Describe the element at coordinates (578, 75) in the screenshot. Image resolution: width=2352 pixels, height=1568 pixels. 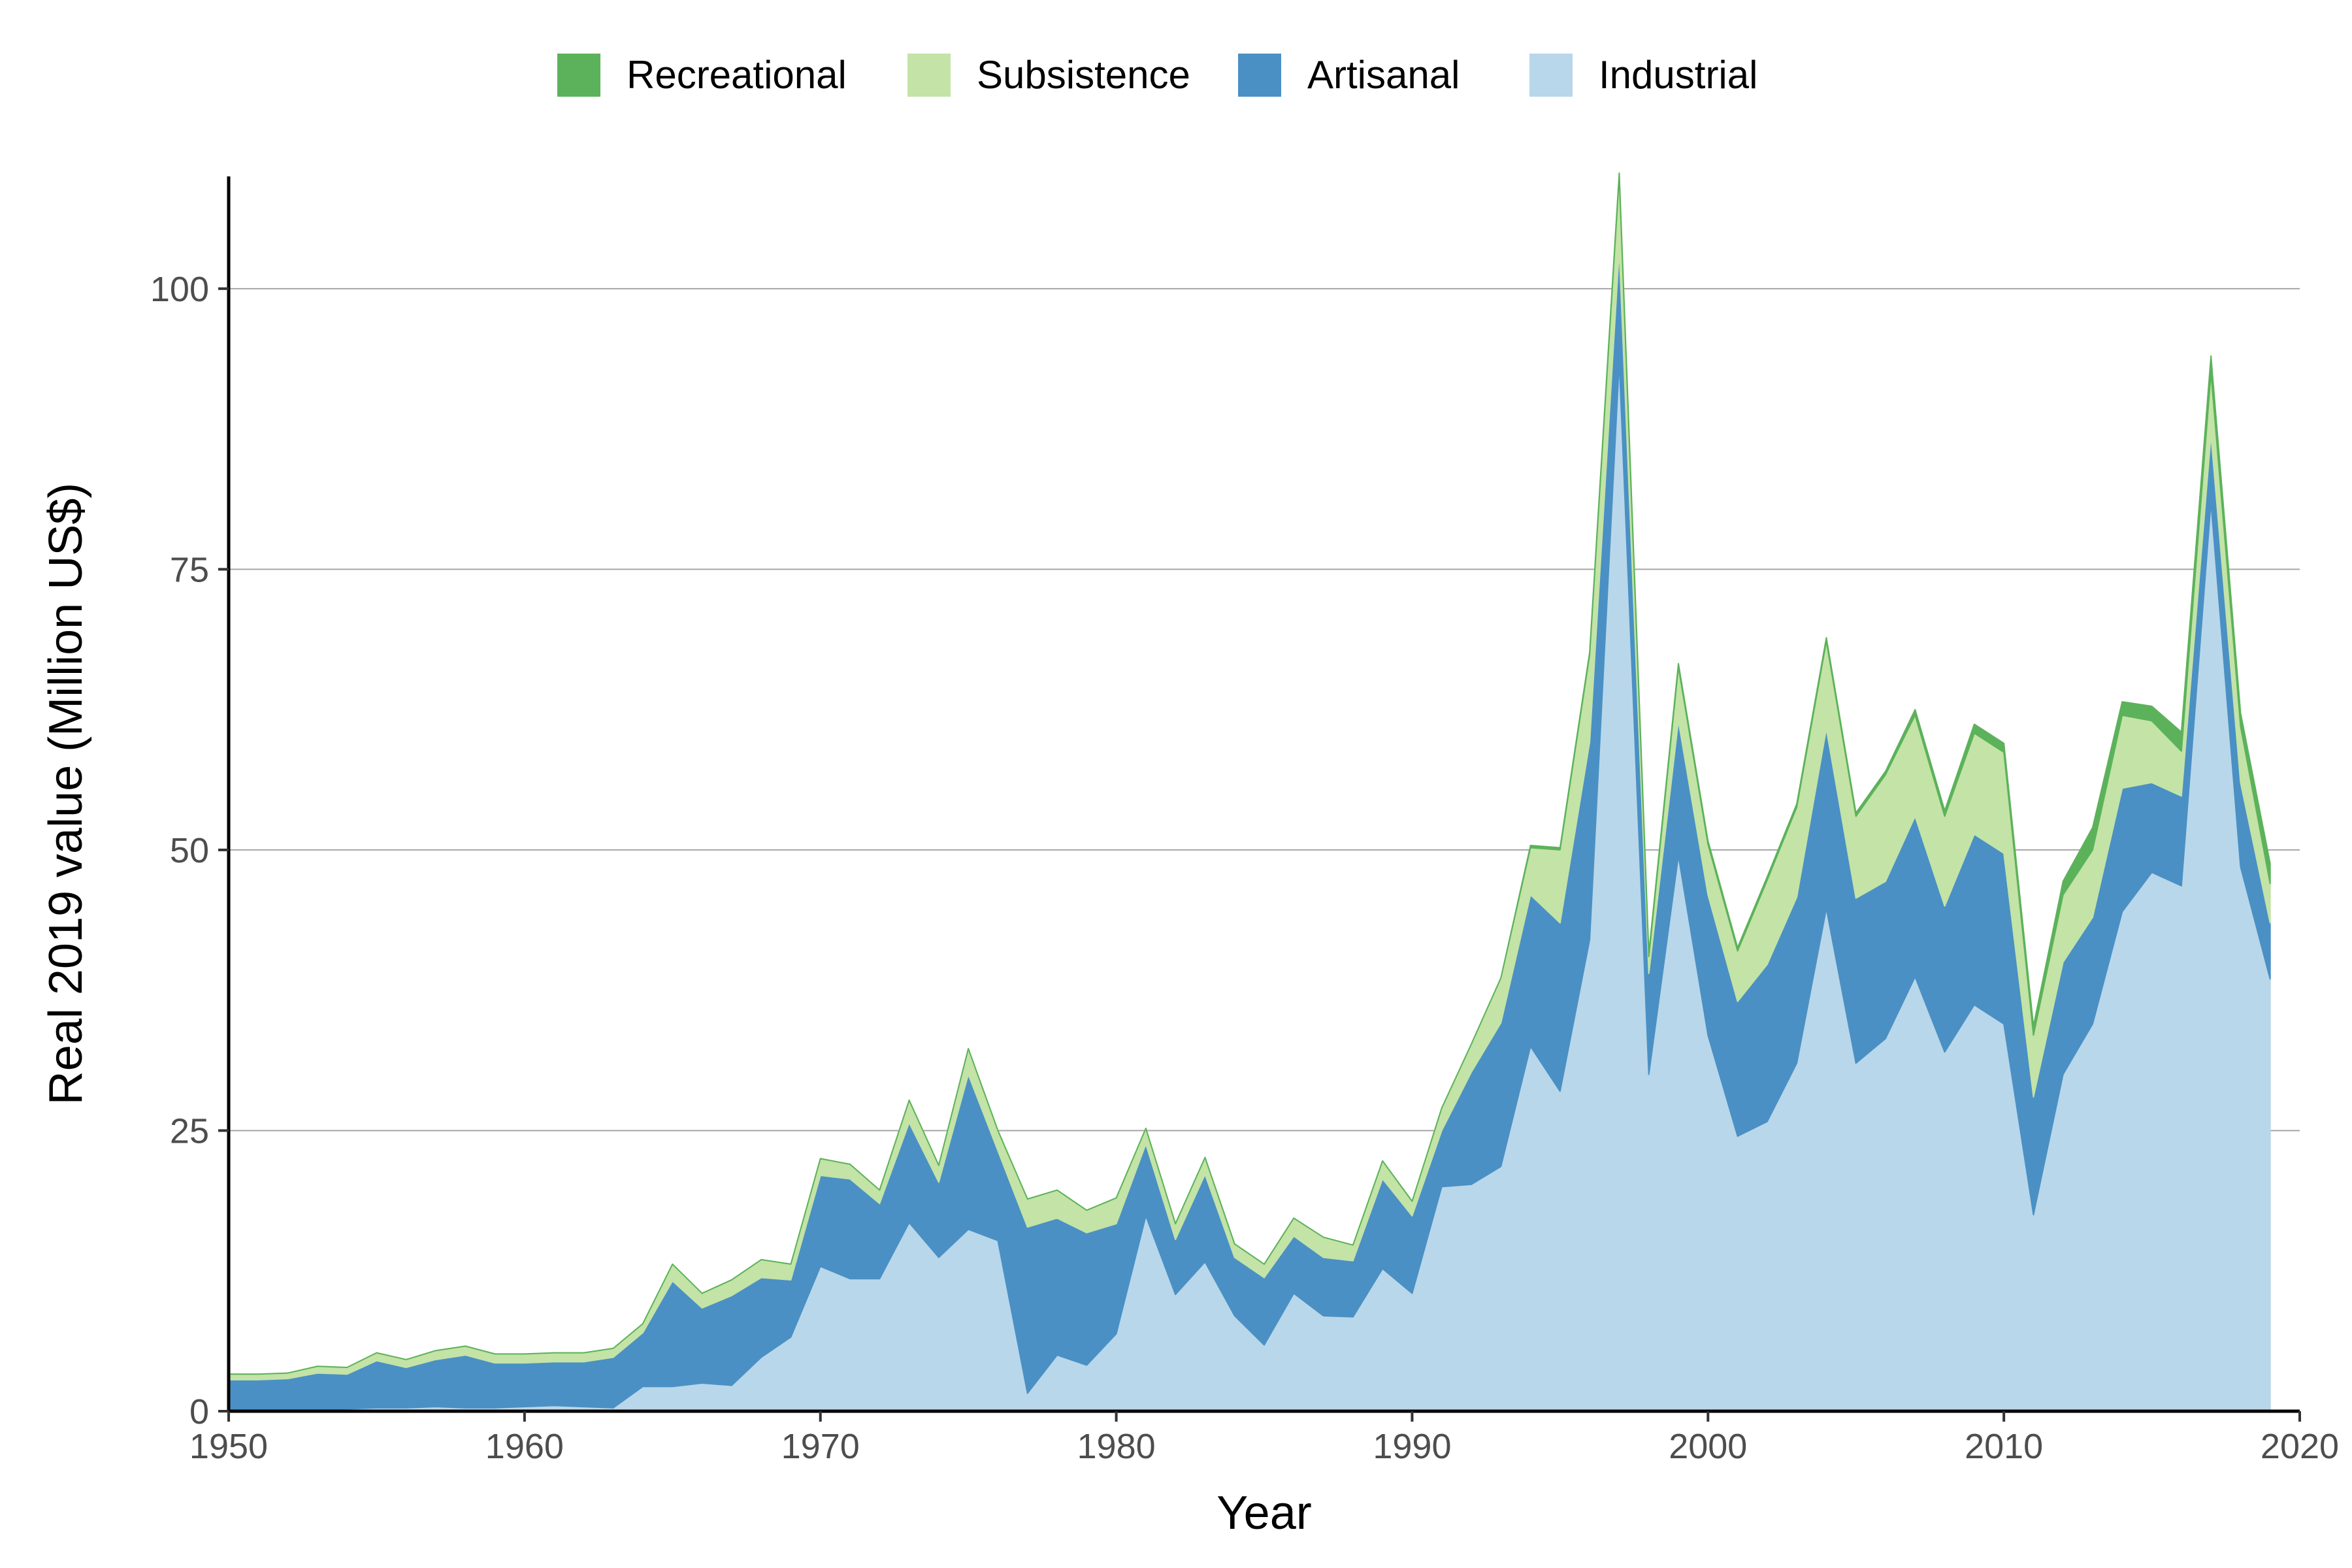
I see `legend-swatch-recreational` at that location.